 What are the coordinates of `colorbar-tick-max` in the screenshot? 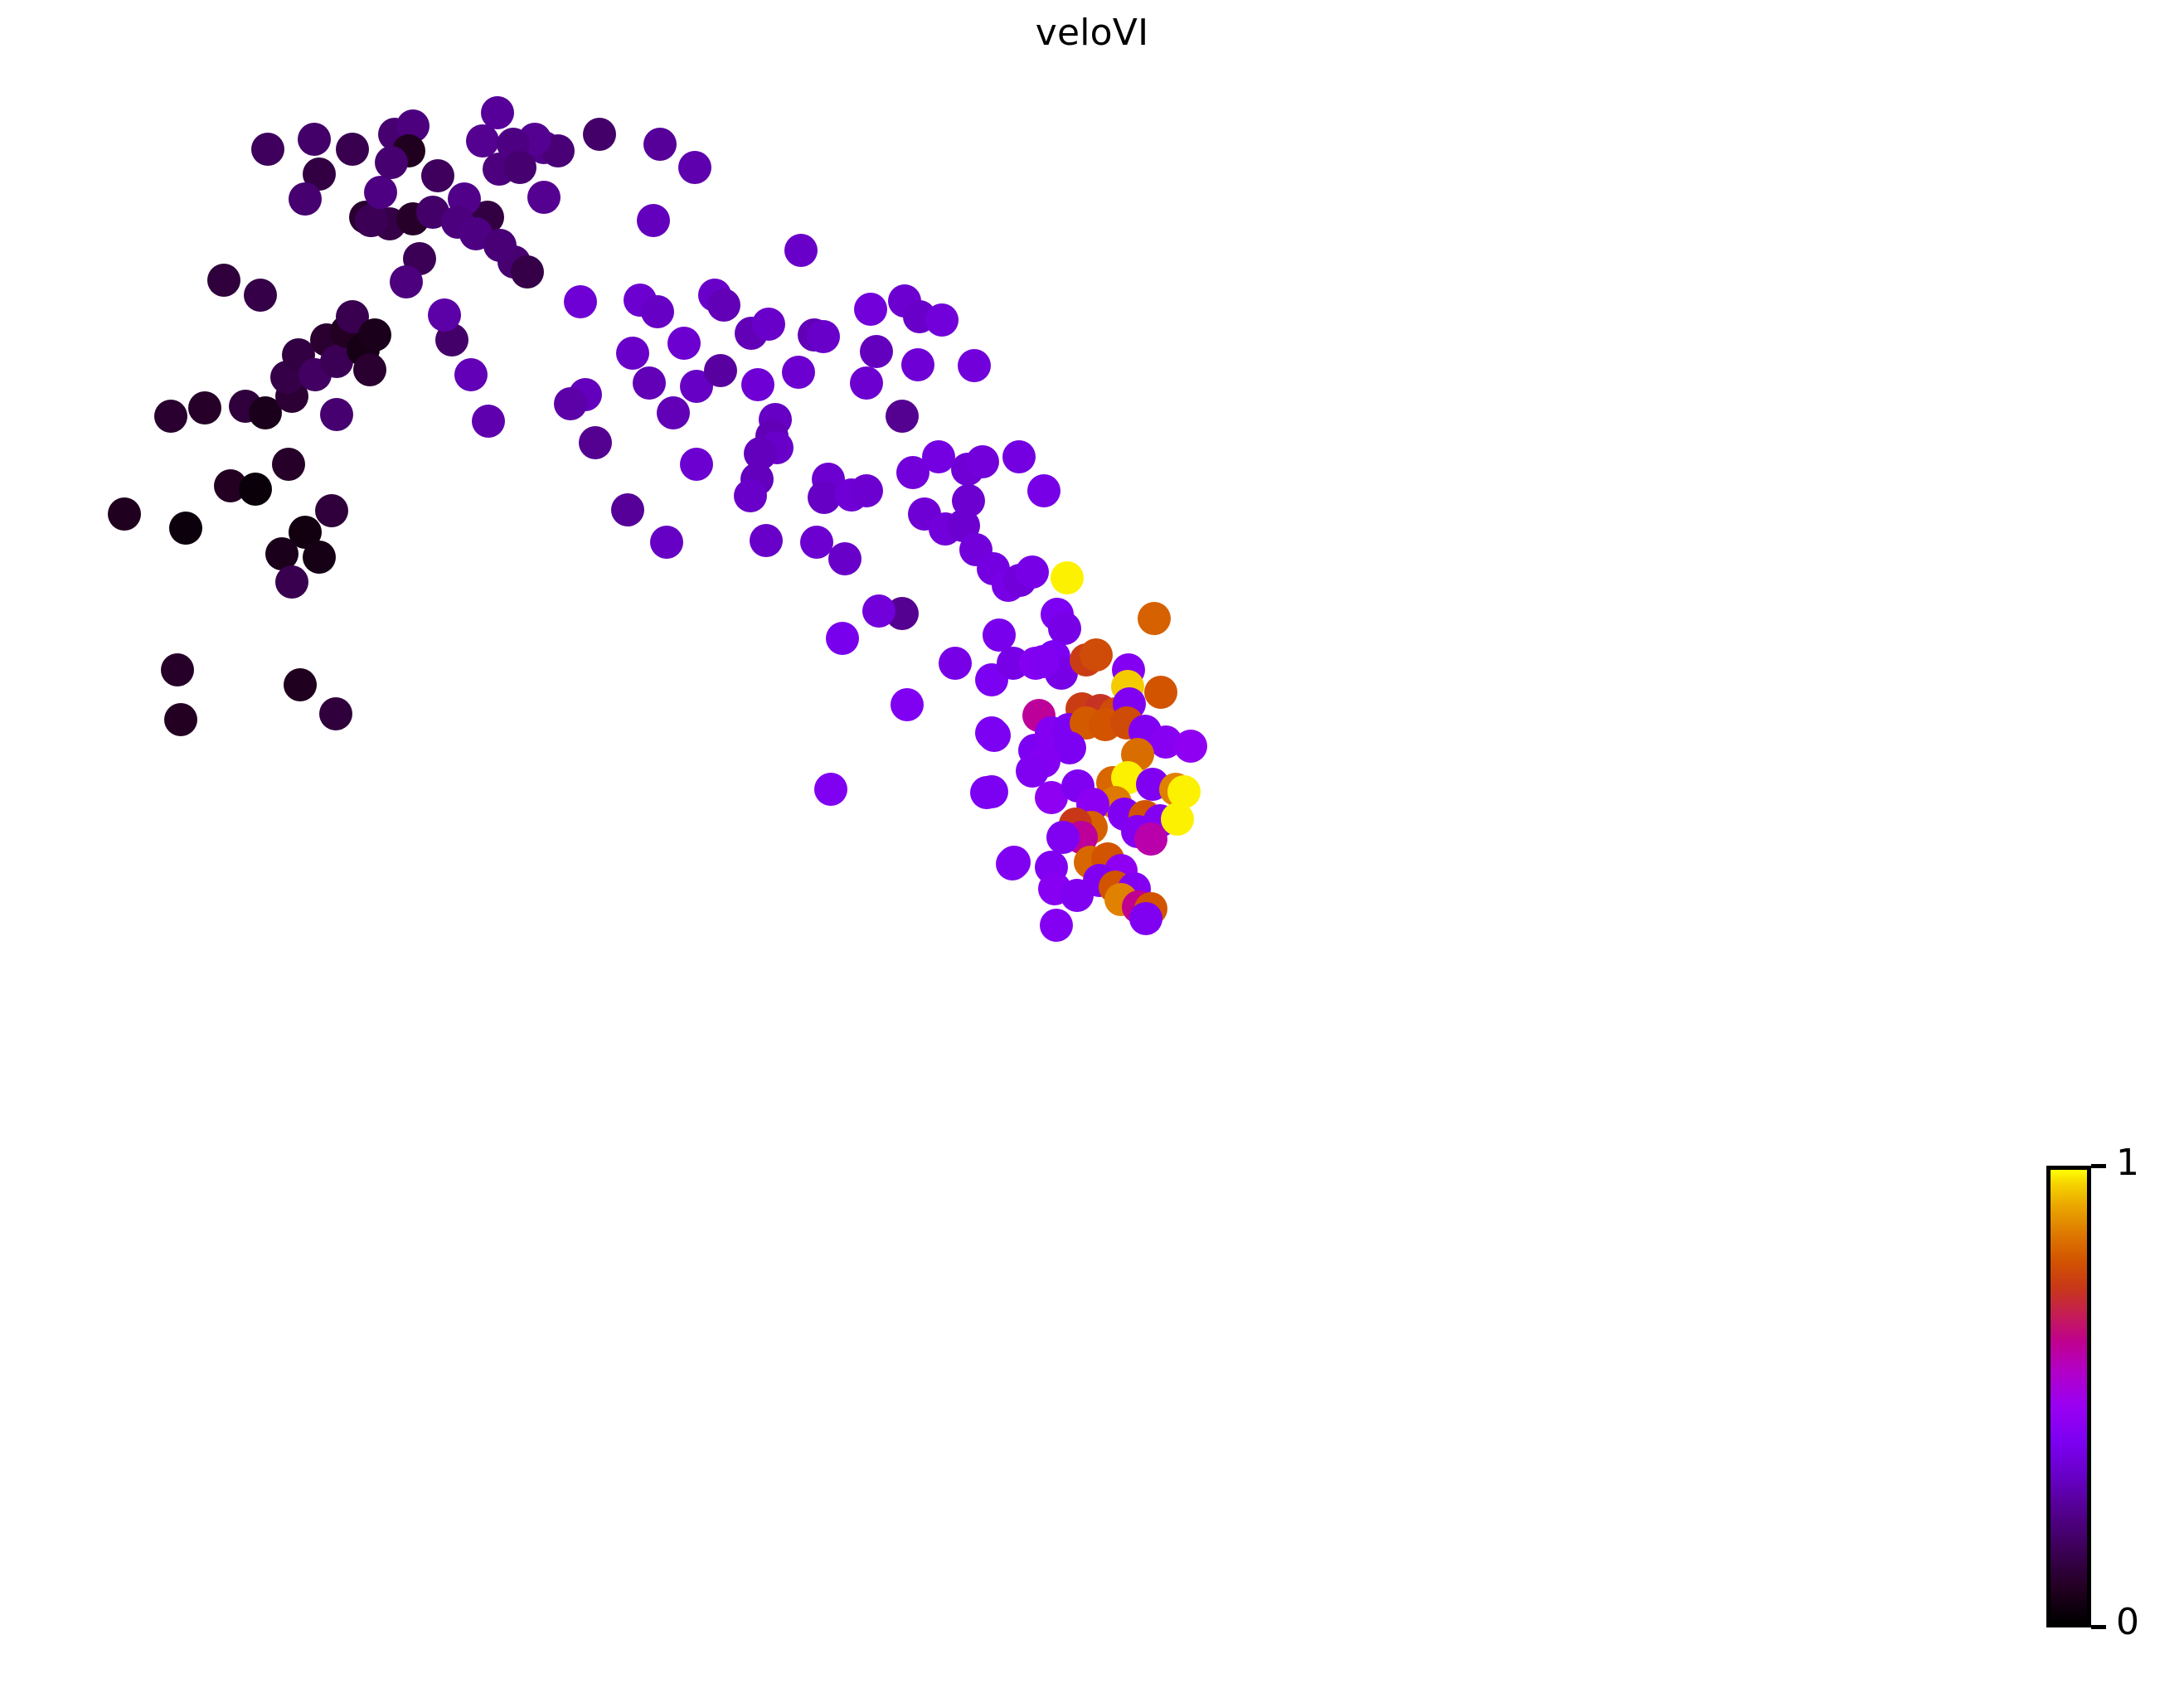 It's located at (2098, 1166).